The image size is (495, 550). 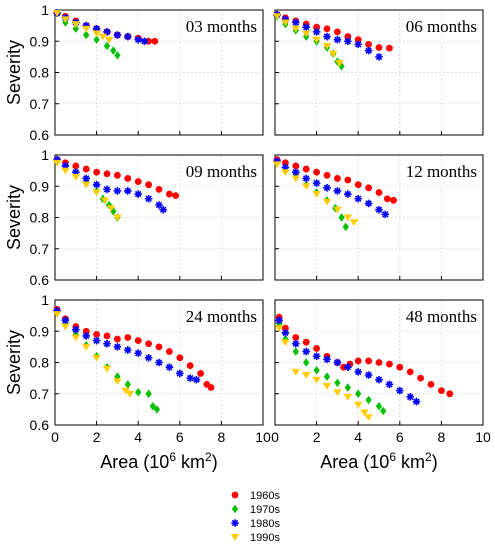 What do you see at coordinates (378, 72) in the screenshot?
I see `panel-2: 06 months` at bounding box center [378, 72].